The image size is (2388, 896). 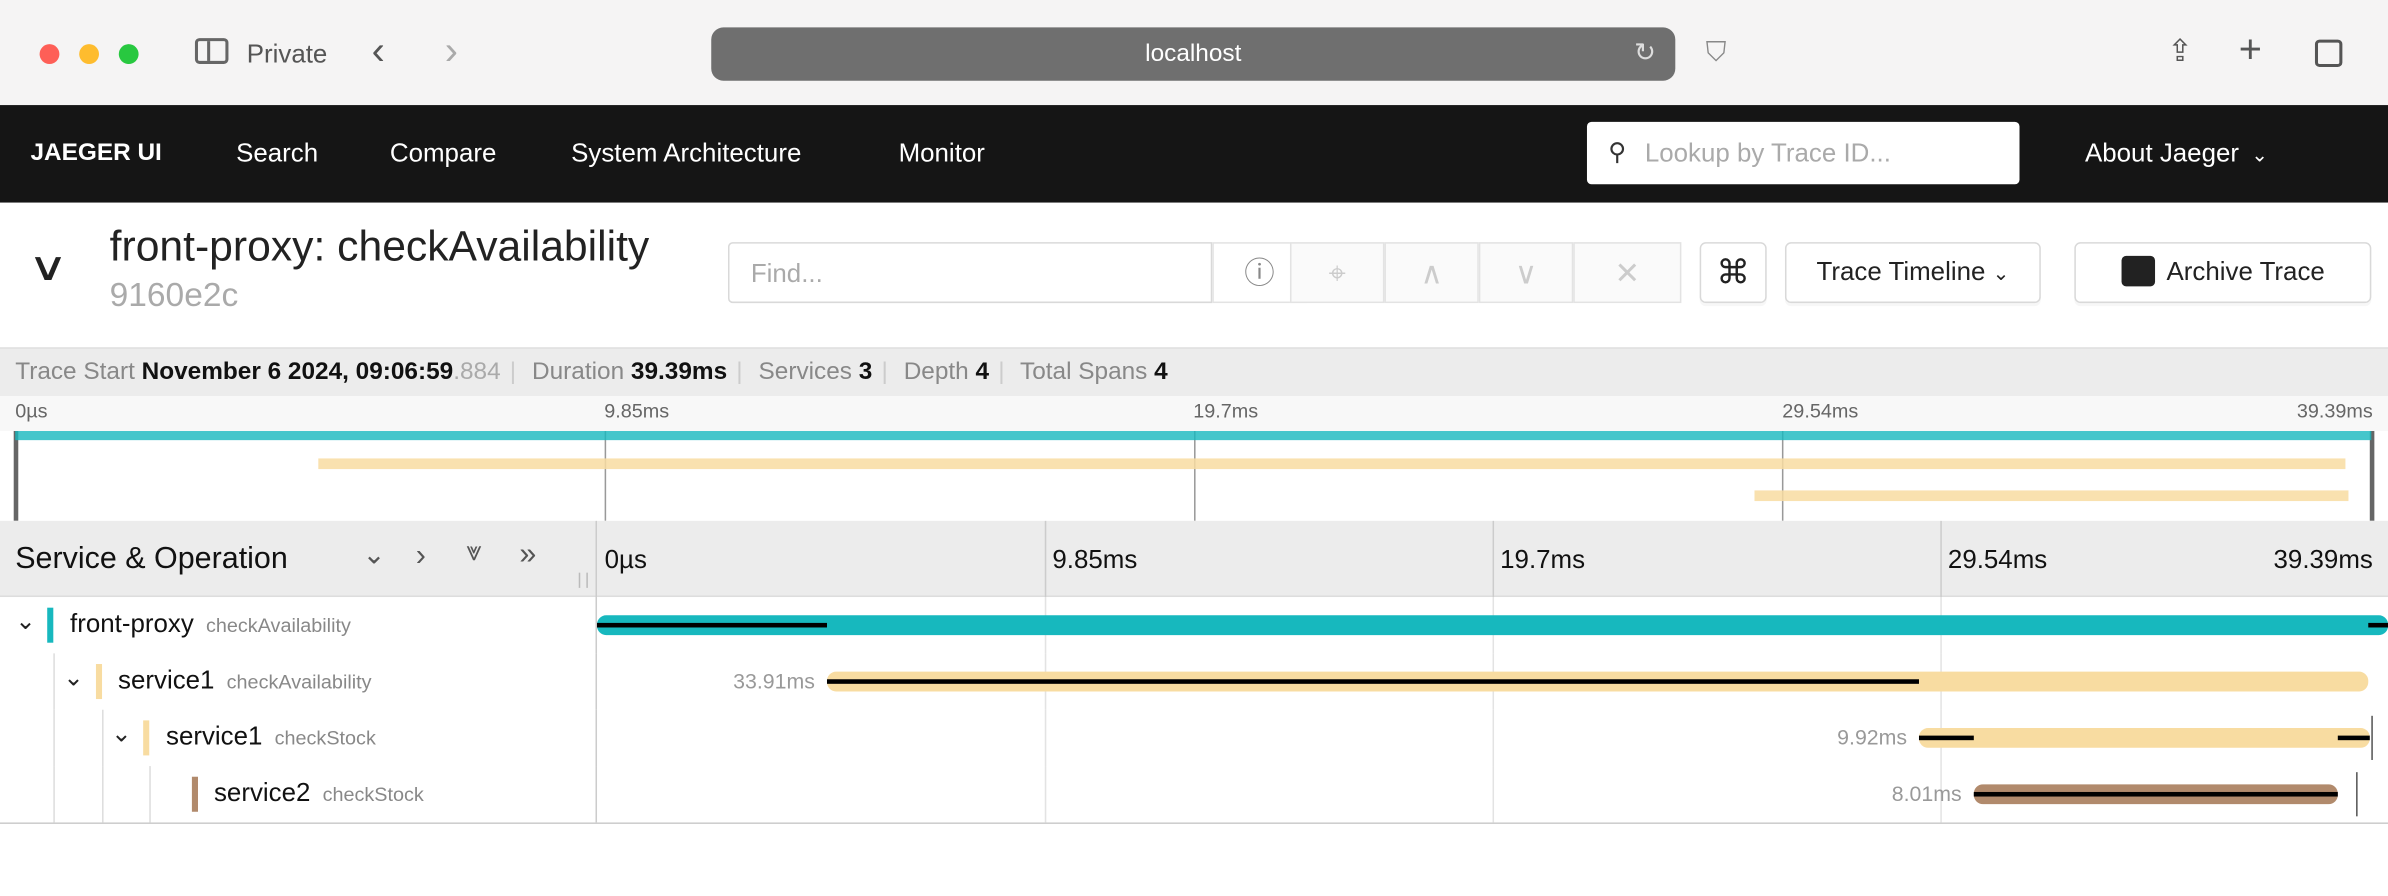 I want to click on archive-trace-button: Archive Trace, so click(x=2223, y=273).